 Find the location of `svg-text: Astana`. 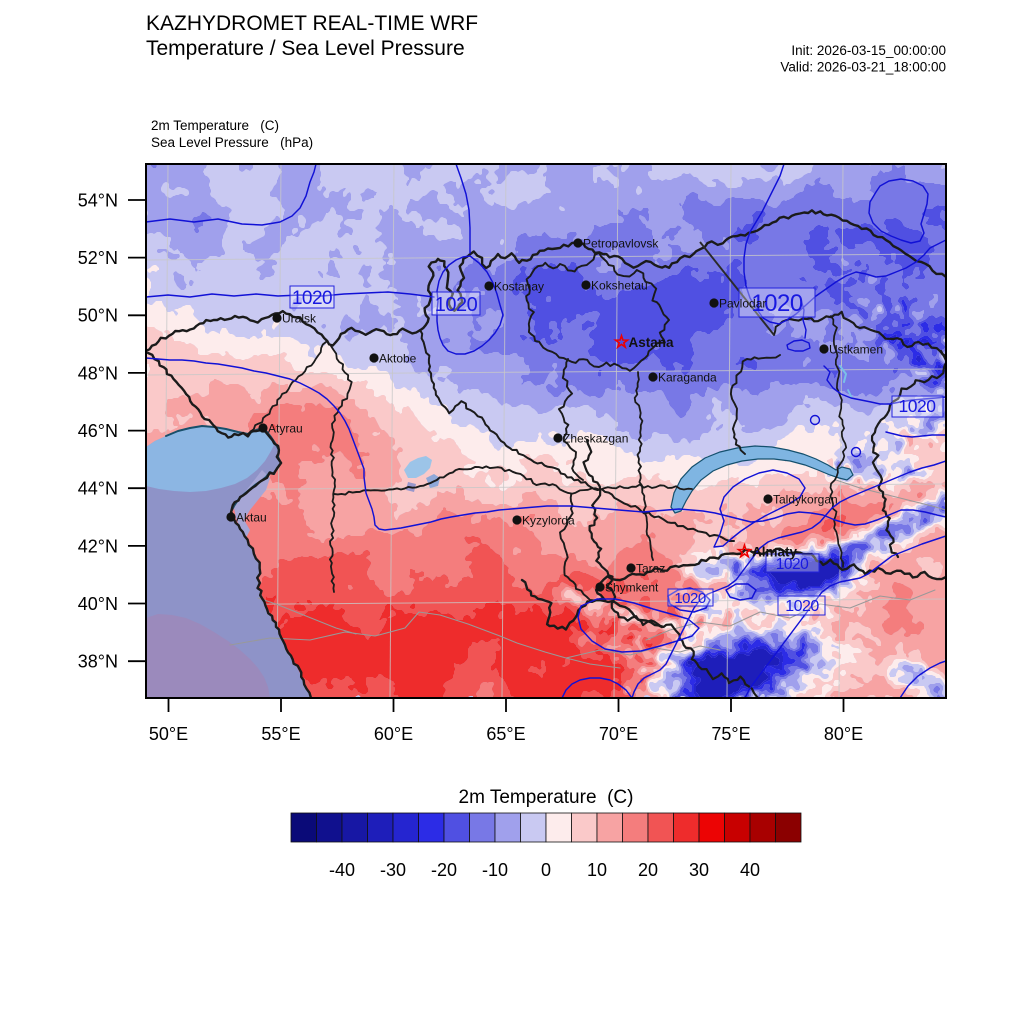

svg-text: Astana is located at coordinates (652, 342).